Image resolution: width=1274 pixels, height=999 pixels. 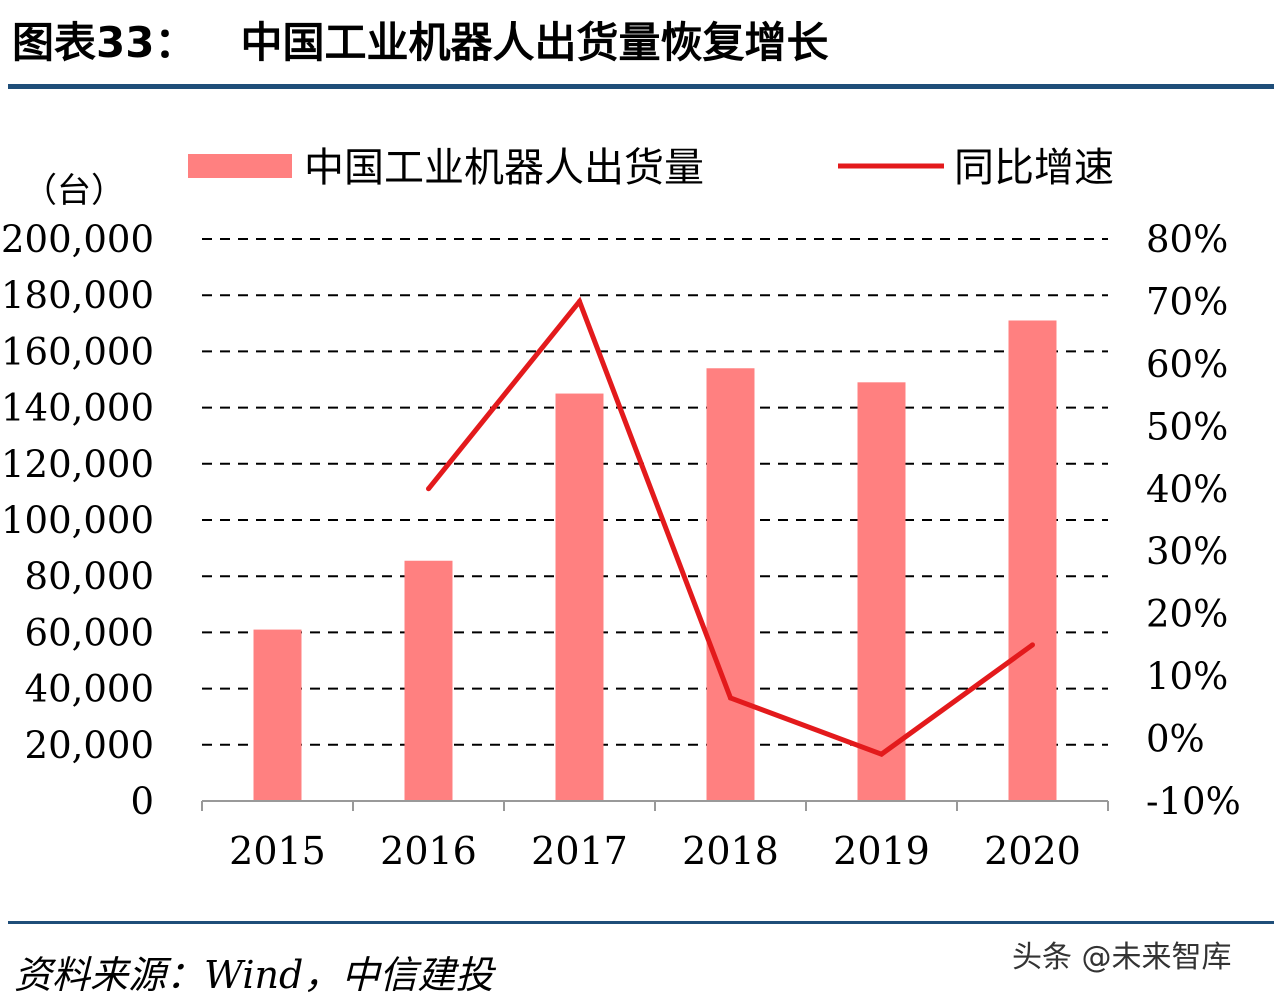 I want to click on y-right-tick-label: 80%, so click(x=1187, y=239).